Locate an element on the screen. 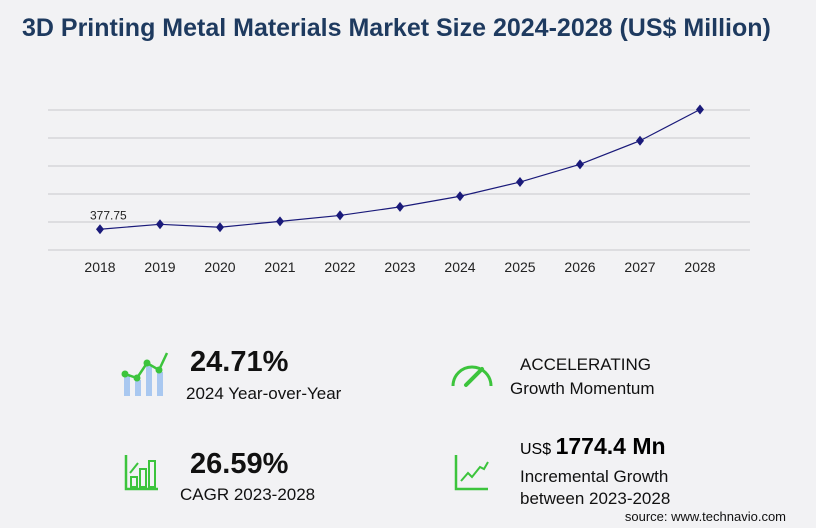  growth-line-icon is located at coordinates (471, 473).